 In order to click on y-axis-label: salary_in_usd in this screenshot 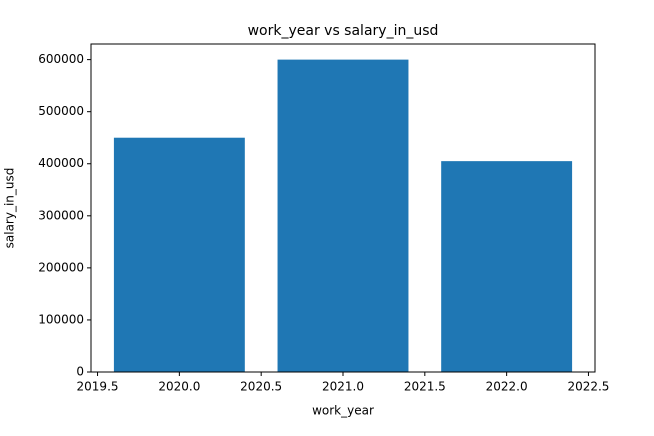, I will do `click(10, 208)`.